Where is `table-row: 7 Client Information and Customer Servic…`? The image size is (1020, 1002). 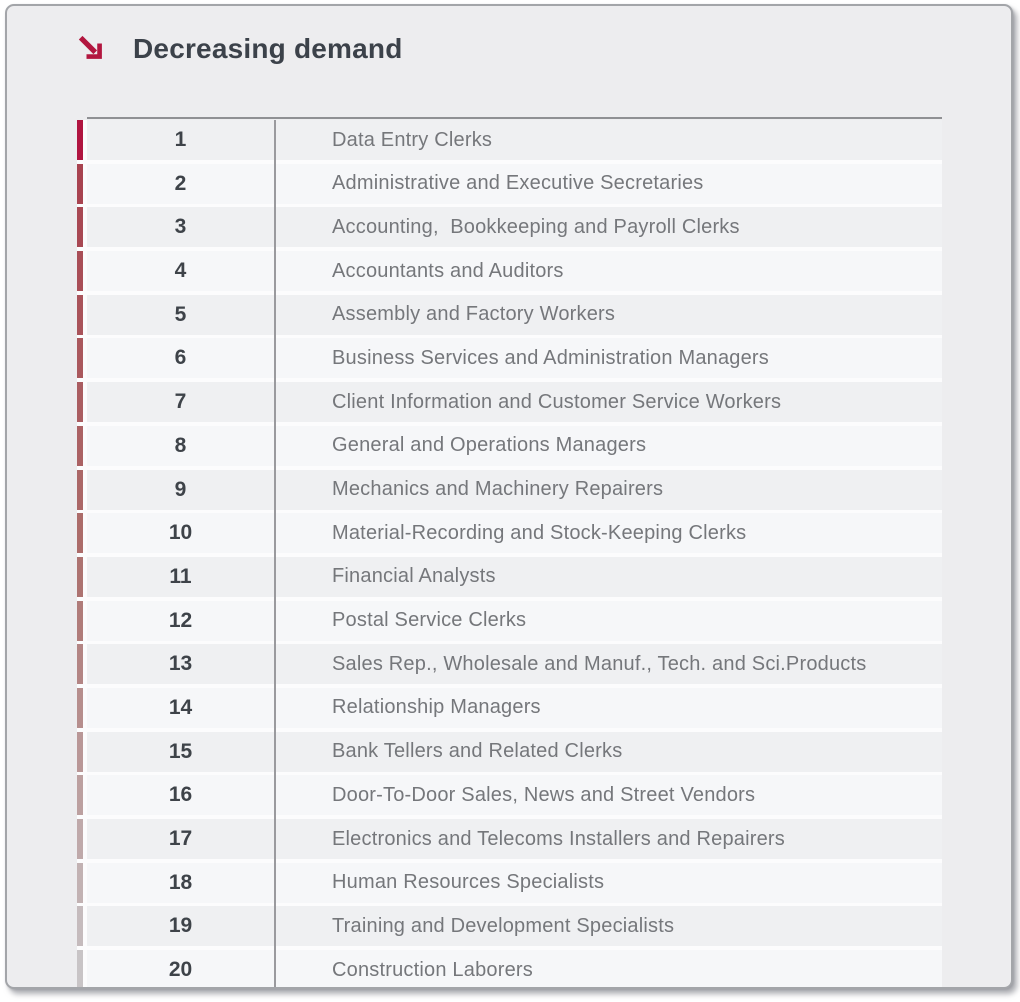 table-row: 7 Client Information and Customer Servic… is located at coordinates (509, 402).